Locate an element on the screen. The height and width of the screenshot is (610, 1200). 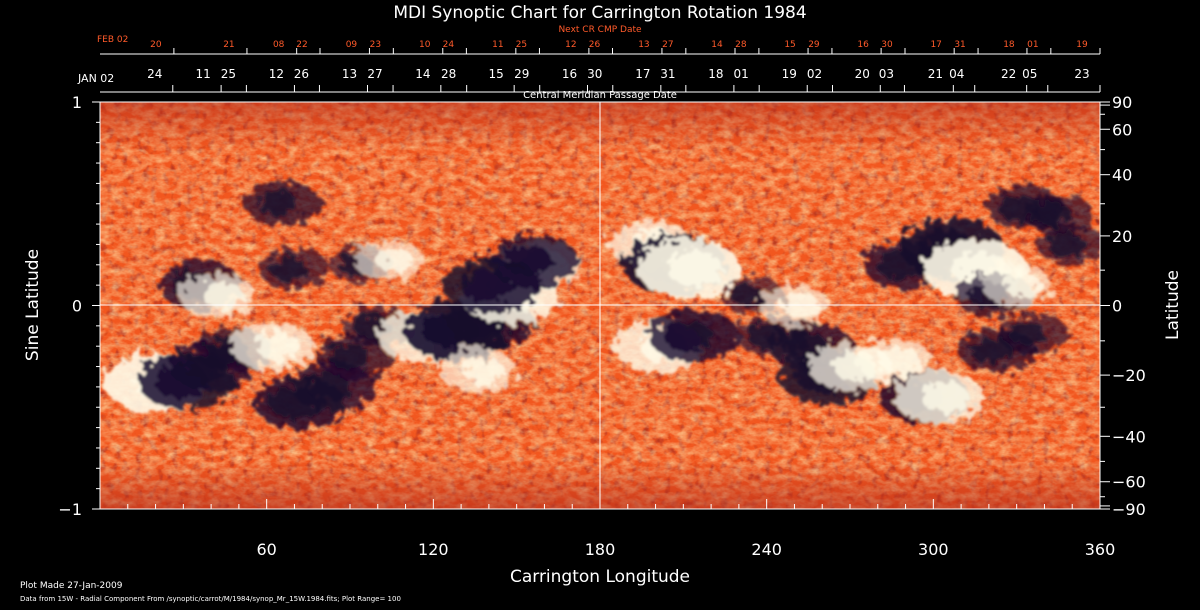
right-tick-label: −60 is located at coordinates (1129, 482).